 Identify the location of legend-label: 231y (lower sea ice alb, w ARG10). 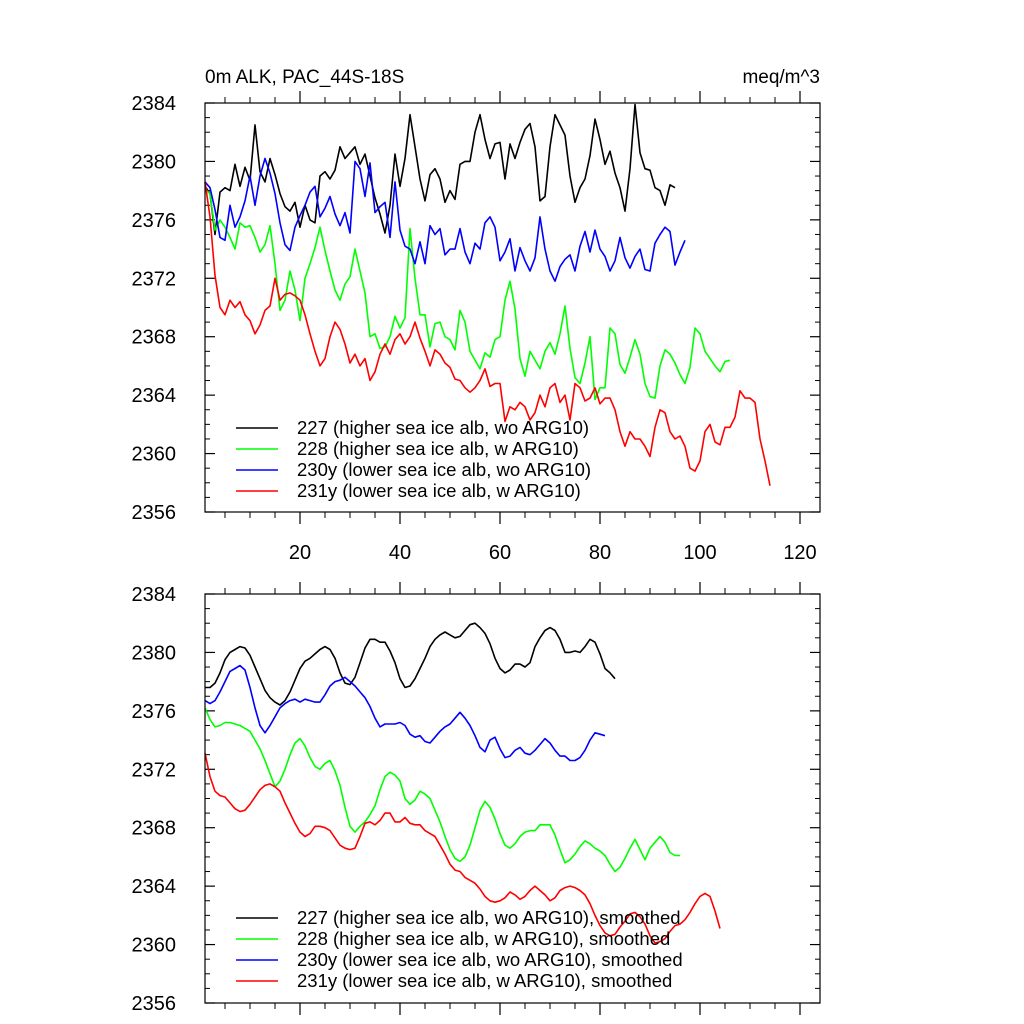
(439, 490).